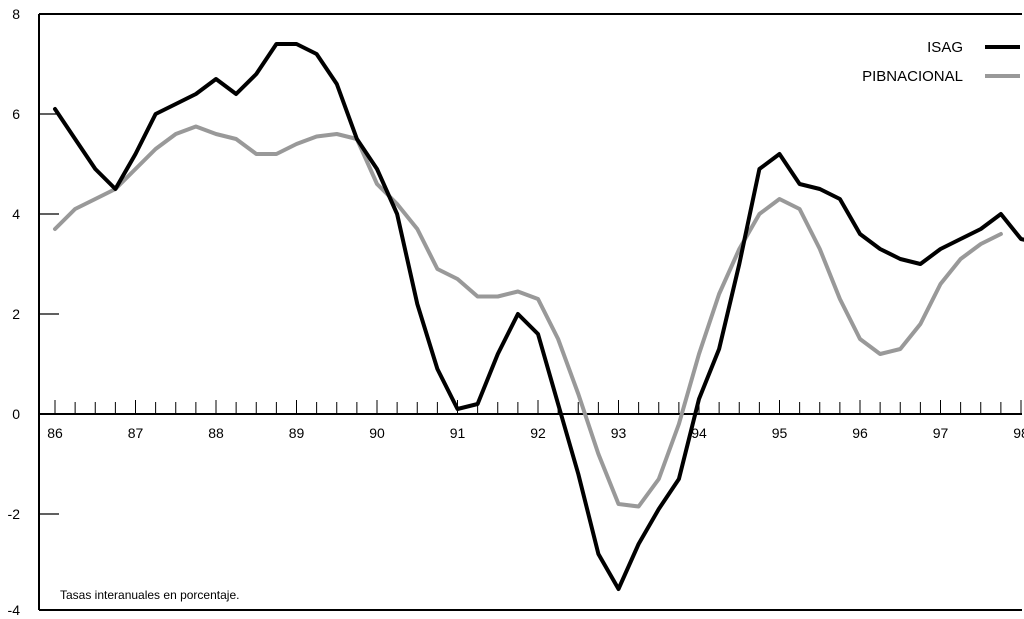 This screenshot has width=1024, height=619. Describe the element at coordinates (619, 433) in the screenshot. I see `x-tick-label: 93` at that location.